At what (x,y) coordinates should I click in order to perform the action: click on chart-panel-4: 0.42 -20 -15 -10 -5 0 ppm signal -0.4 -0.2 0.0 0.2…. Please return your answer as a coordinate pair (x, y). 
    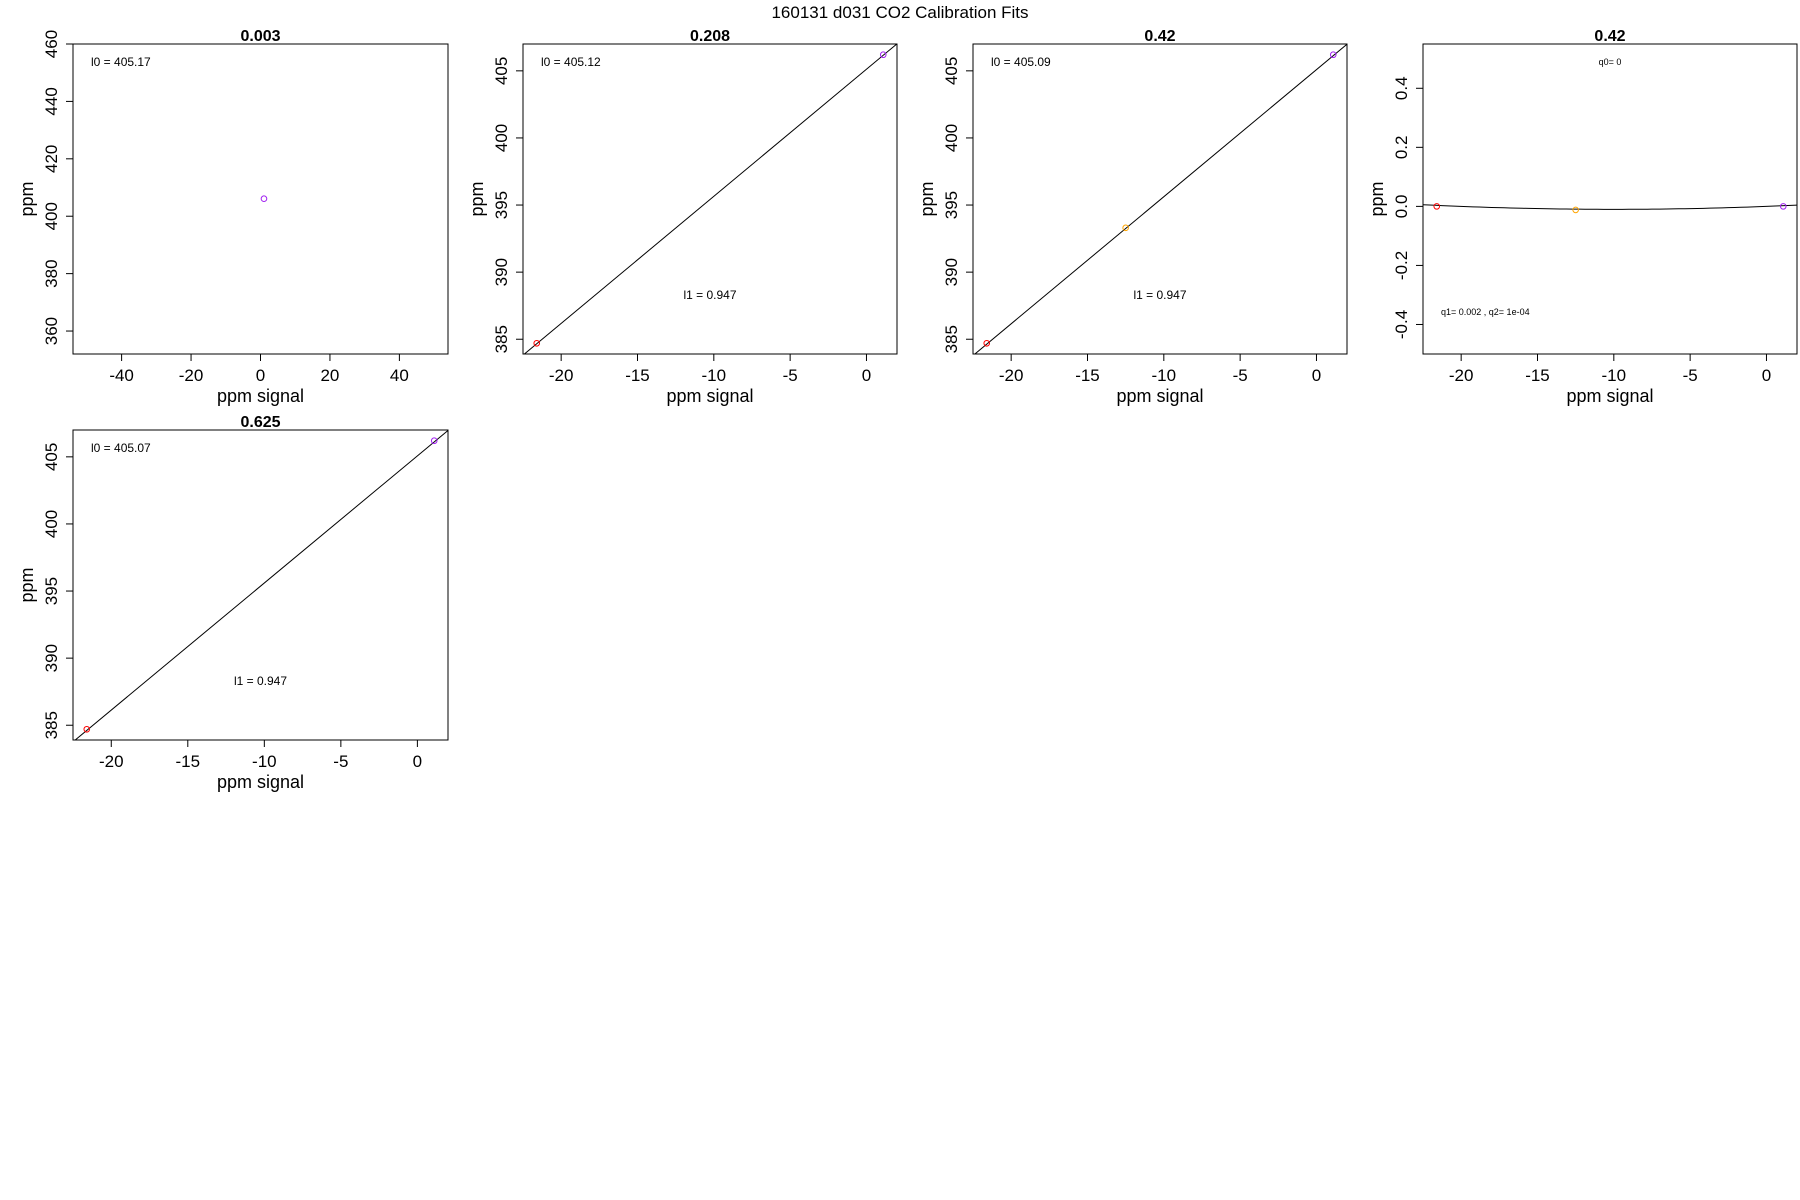
    Looking at the image, I should click on (1582, 217).